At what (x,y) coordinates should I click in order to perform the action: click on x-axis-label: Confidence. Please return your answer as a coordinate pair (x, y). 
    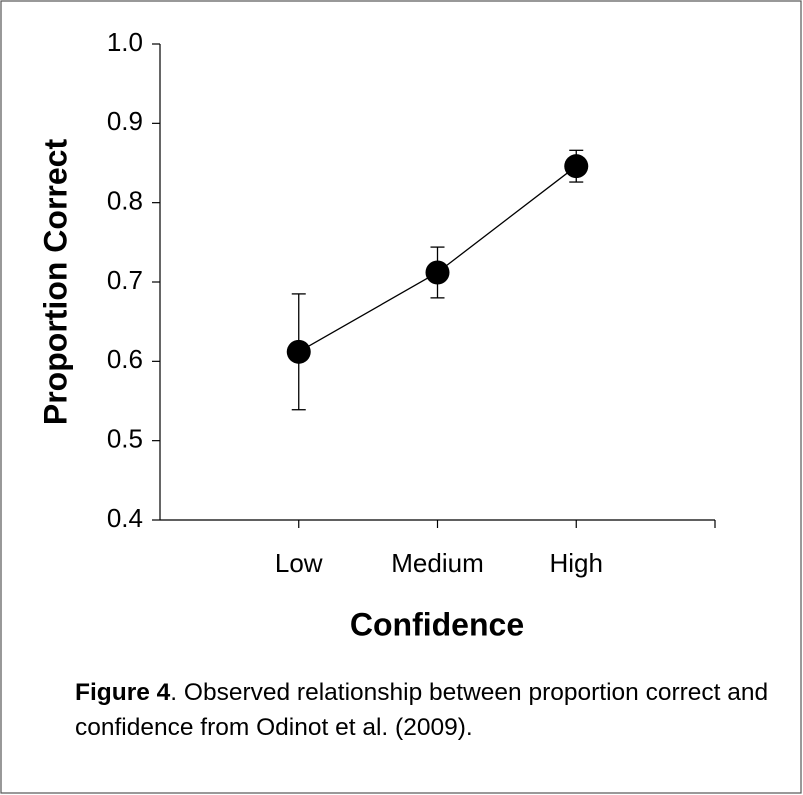
    Looking at the image, I should click on (437, 624).